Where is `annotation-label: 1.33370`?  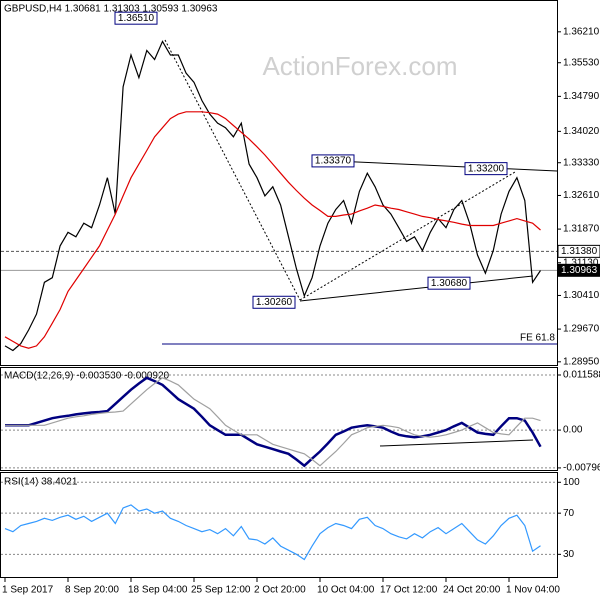 annotation-label: 1.33370 is located at coordinates (333, 161).